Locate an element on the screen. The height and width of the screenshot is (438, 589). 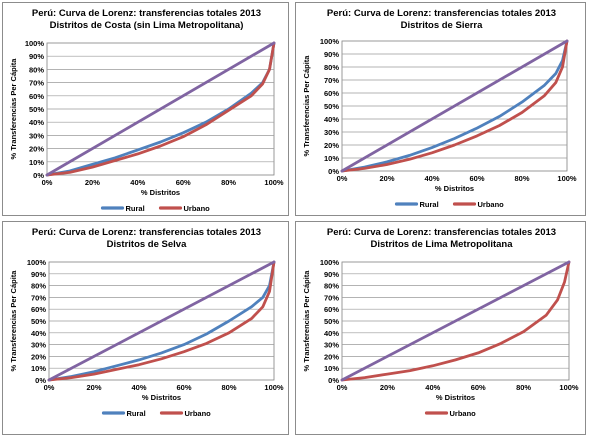
chart-title-line: Distritos de Lima Metropolitana is located at coordinates (442, 244).